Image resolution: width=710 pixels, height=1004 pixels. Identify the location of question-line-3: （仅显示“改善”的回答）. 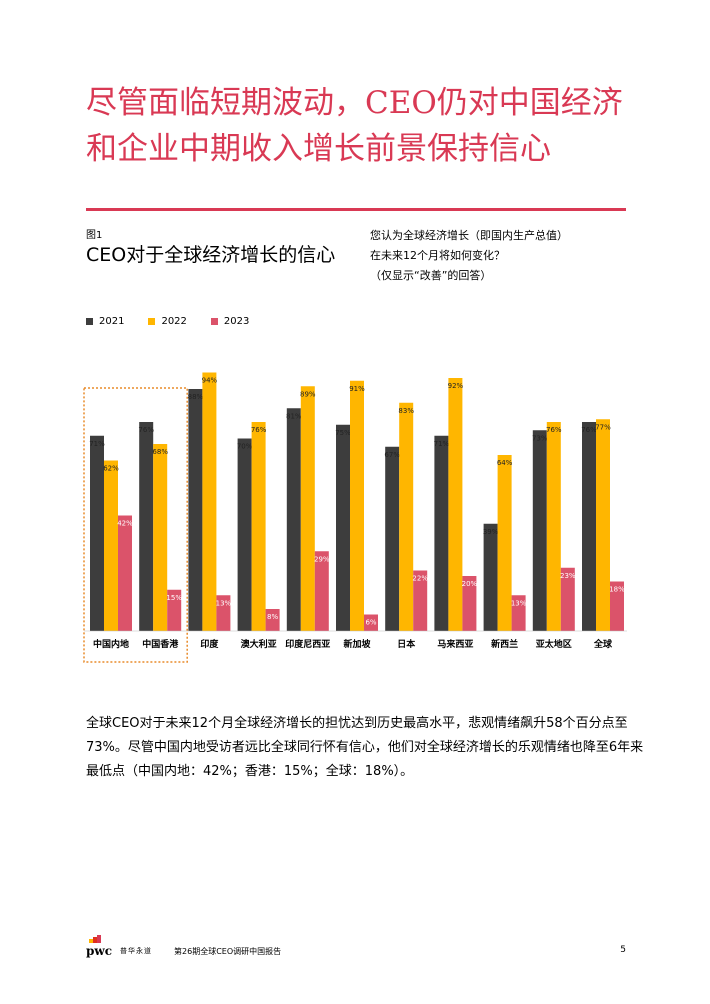
(431, 275).